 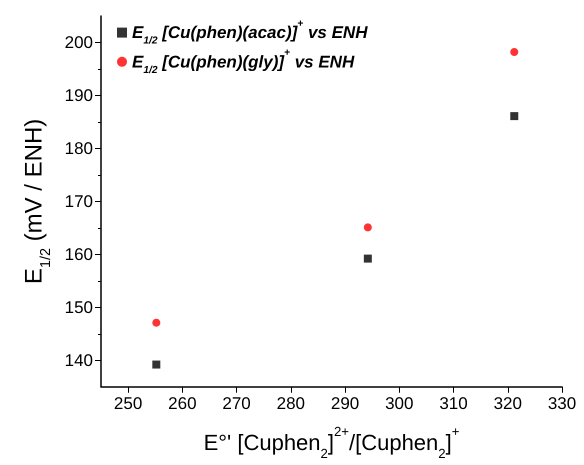 What do you see at coordinates (78, 254) in the screenshot?
I see `y-tick-label: 160` at bounding box center [78, 254].